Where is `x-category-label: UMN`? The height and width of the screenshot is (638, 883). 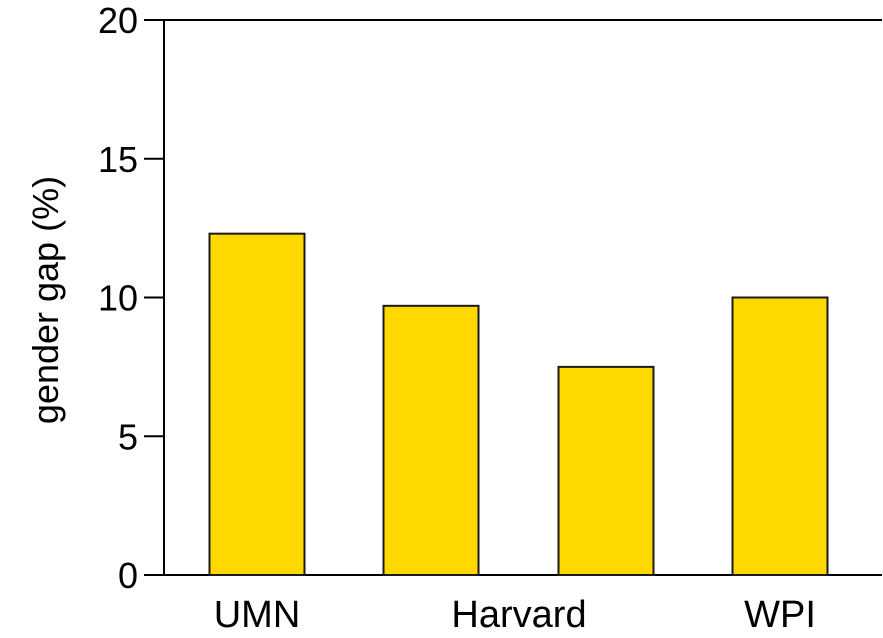 x-category-label: UMN is located at coordinates (257, 615).